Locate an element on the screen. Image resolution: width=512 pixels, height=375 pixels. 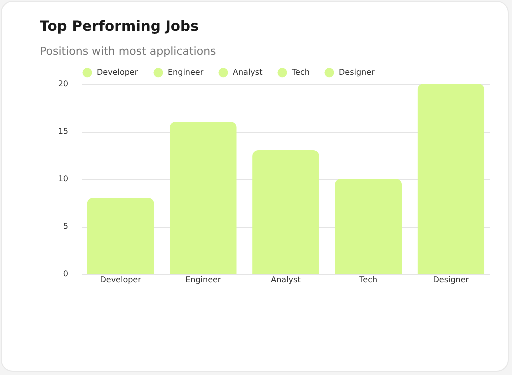
y-tick-label: 0 is located at coordinates (65, 274).